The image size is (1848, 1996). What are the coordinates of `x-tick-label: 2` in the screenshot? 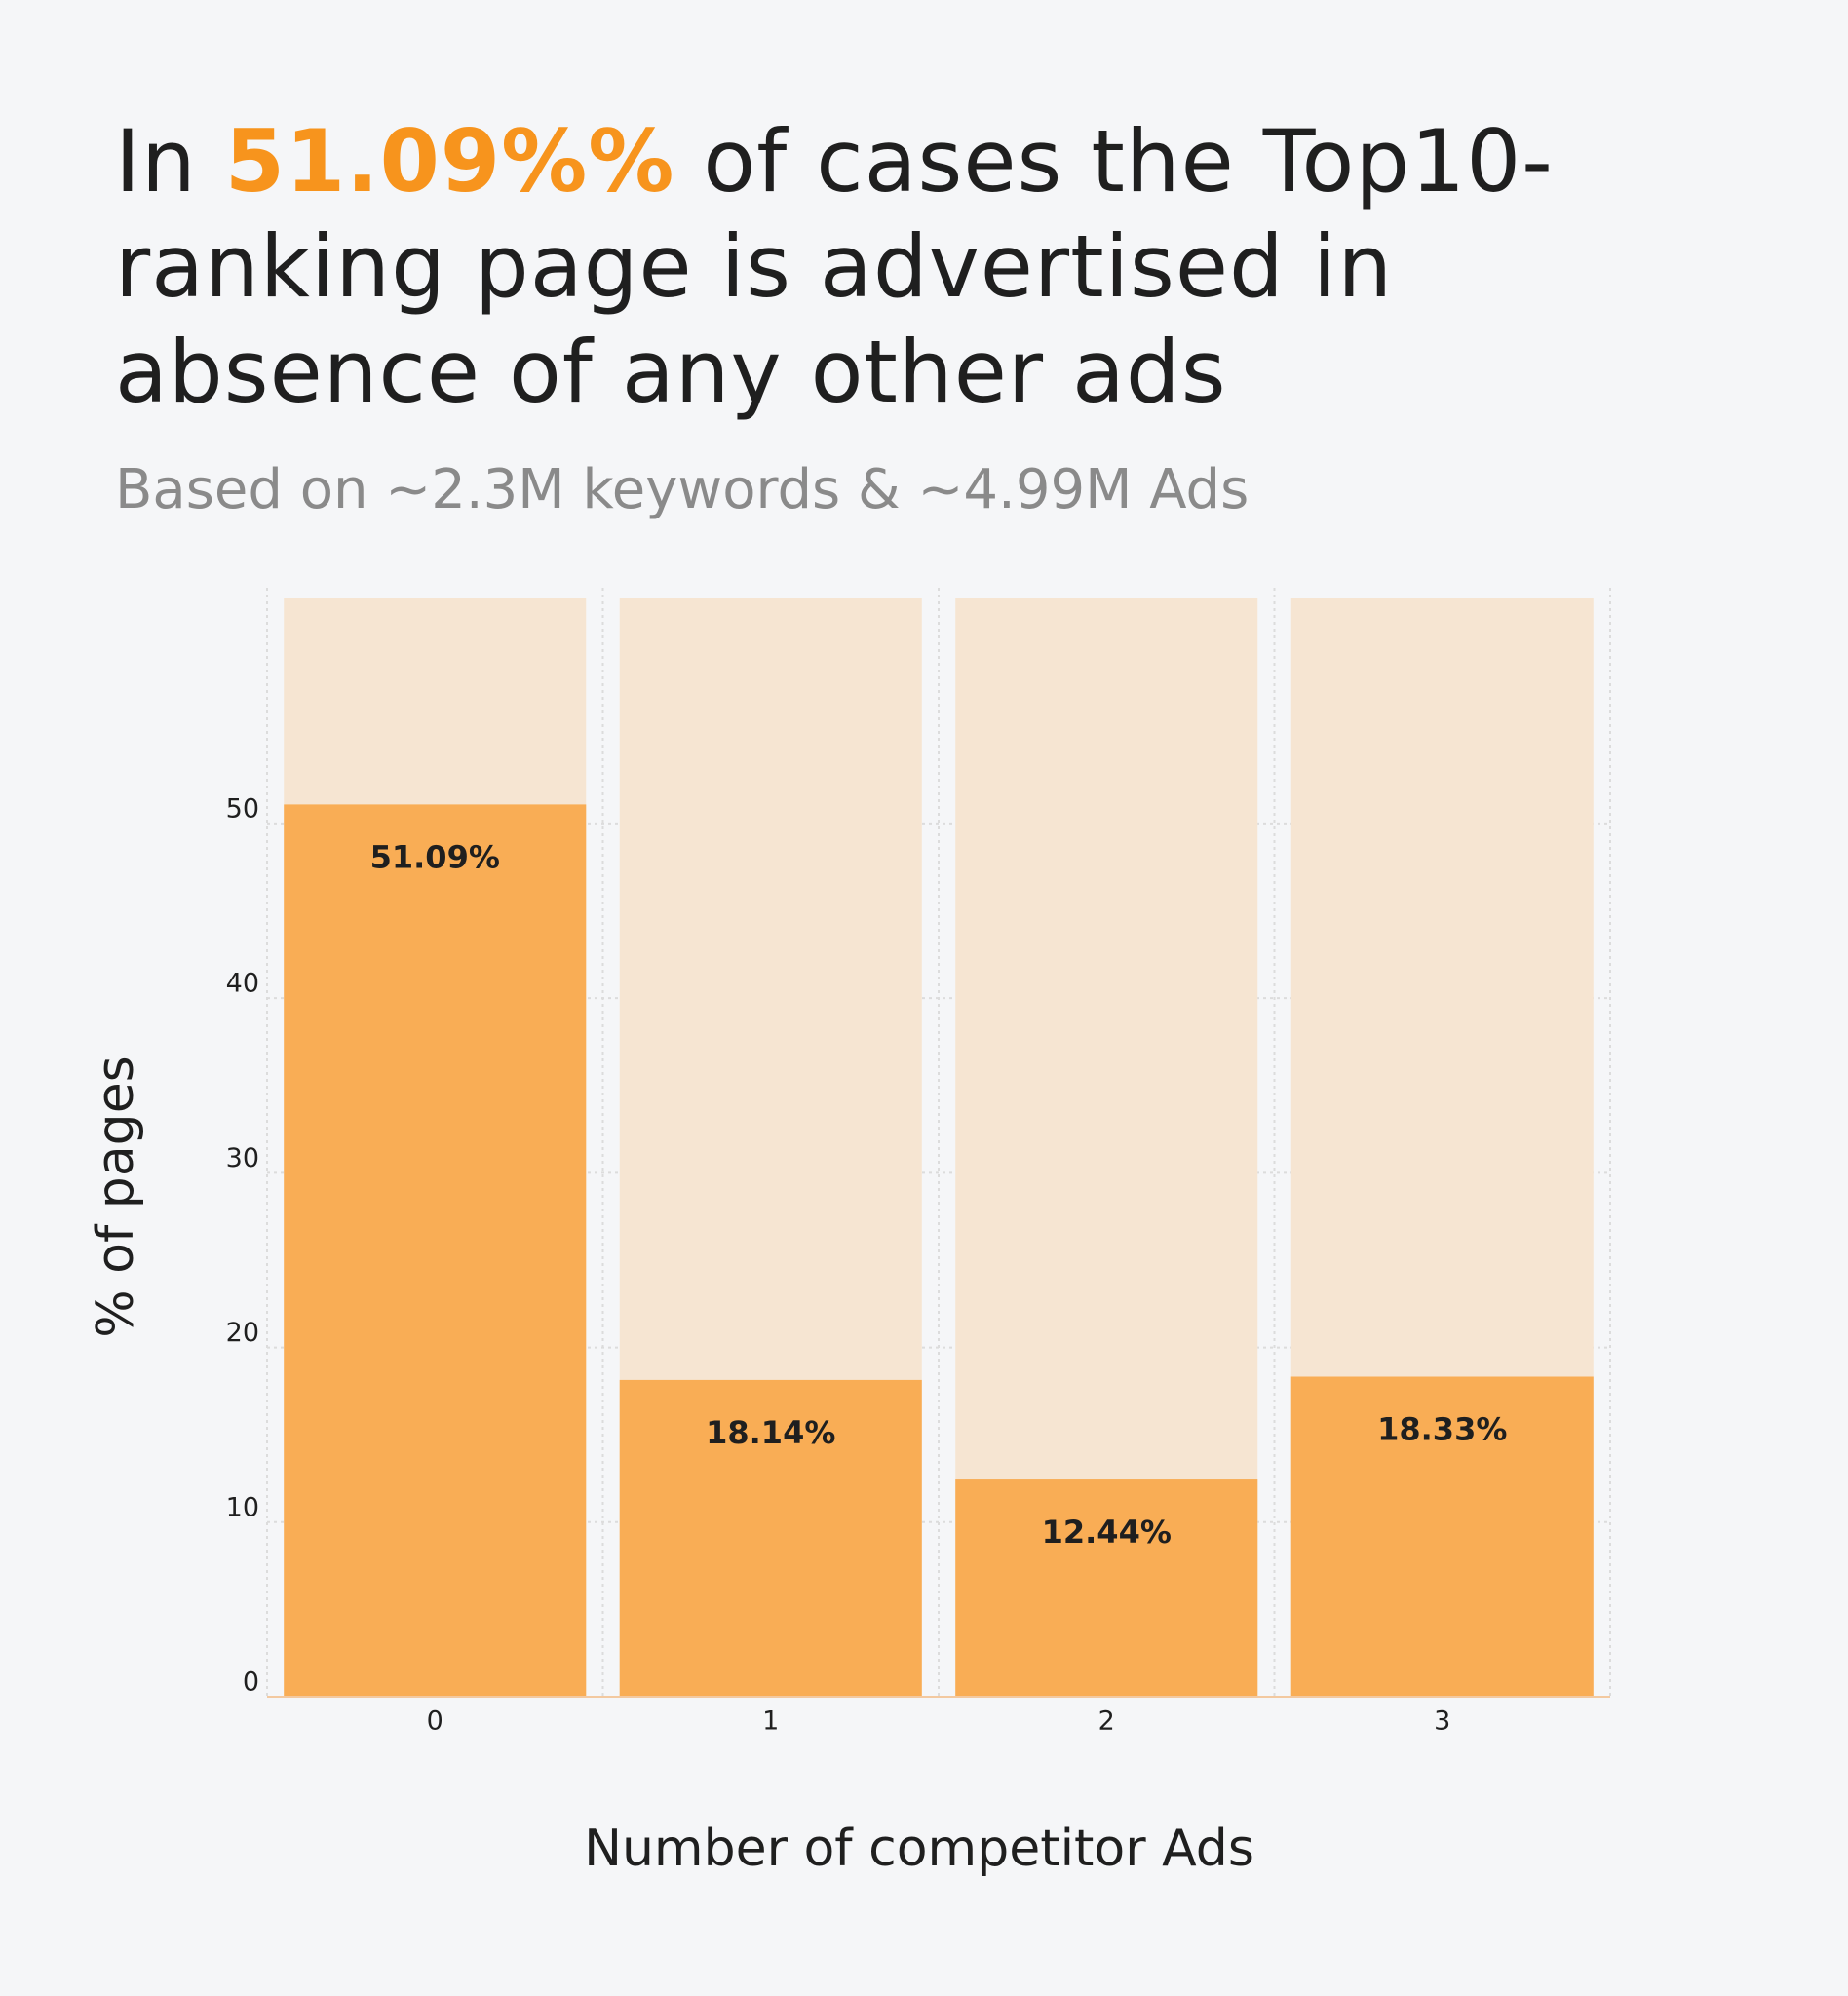 It's located at (1106, 1722).